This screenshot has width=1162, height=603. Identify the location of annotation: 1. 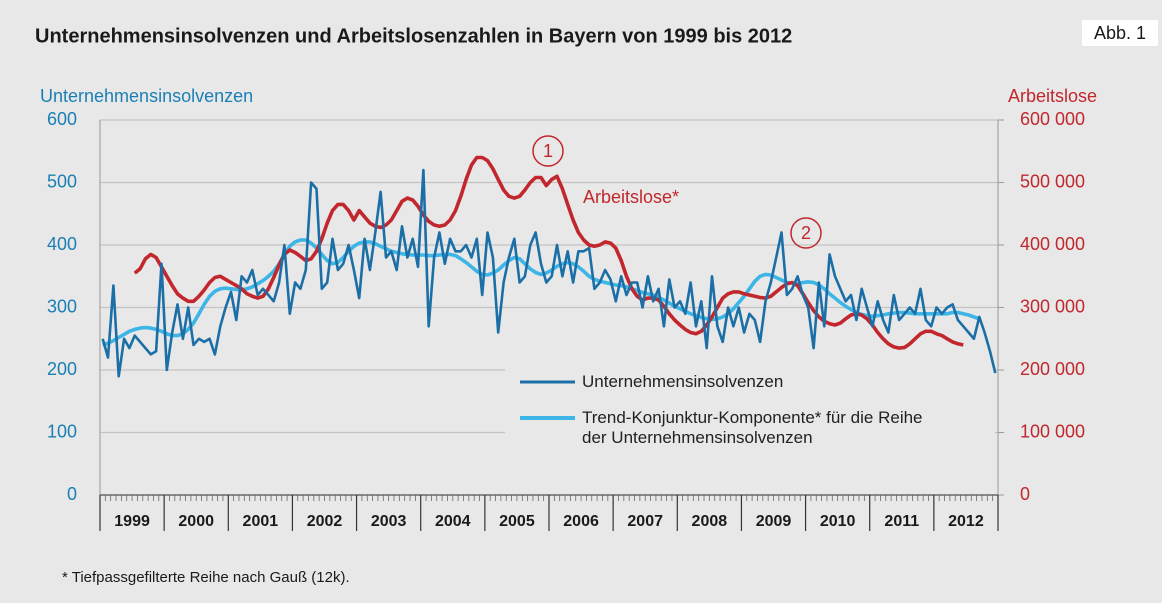
(548, 151).